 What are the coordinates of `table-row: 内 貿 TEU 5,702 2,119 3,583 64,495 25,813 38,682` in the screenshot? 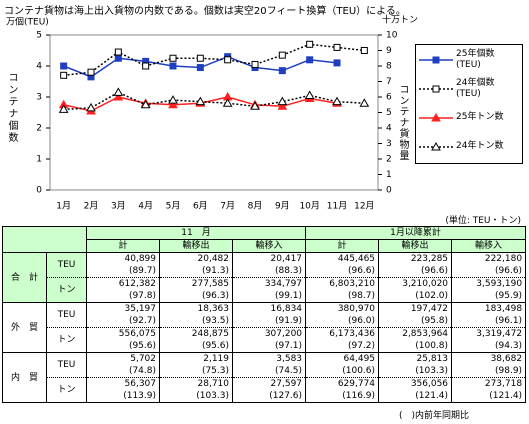 It's located at (264, 377).